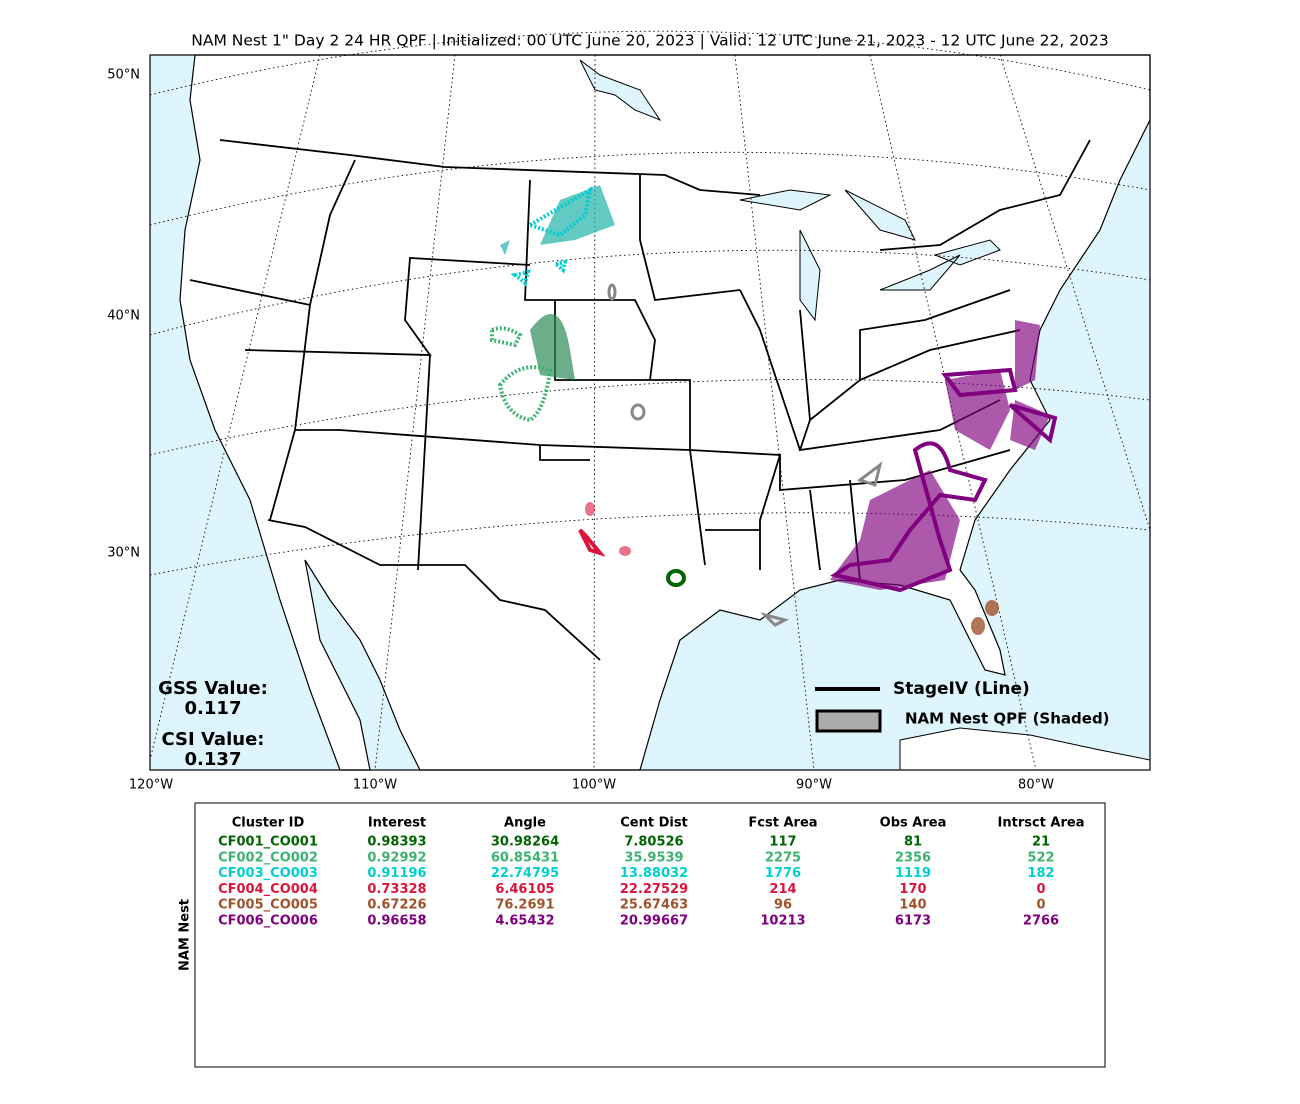 Image resolution: width=1300 pixels, height=1104 pixels. What do you see at coordinates (213, 739) in the screenshot?
I see `score-label: CSI Value:` at bounding box center [213, 739].